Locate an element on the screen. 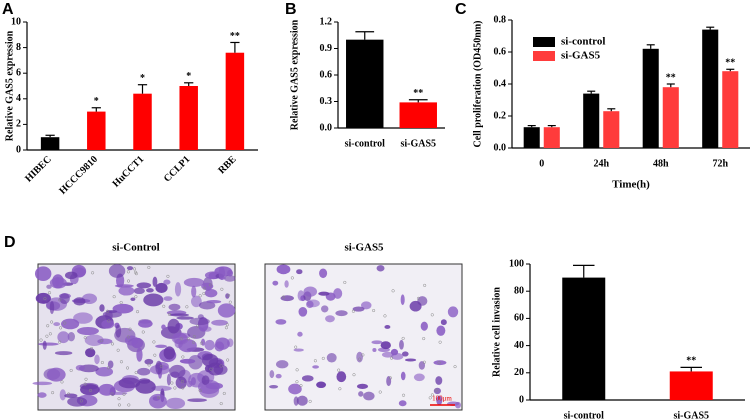  y-tick-label: 40 is located at coordinates (519, 345).